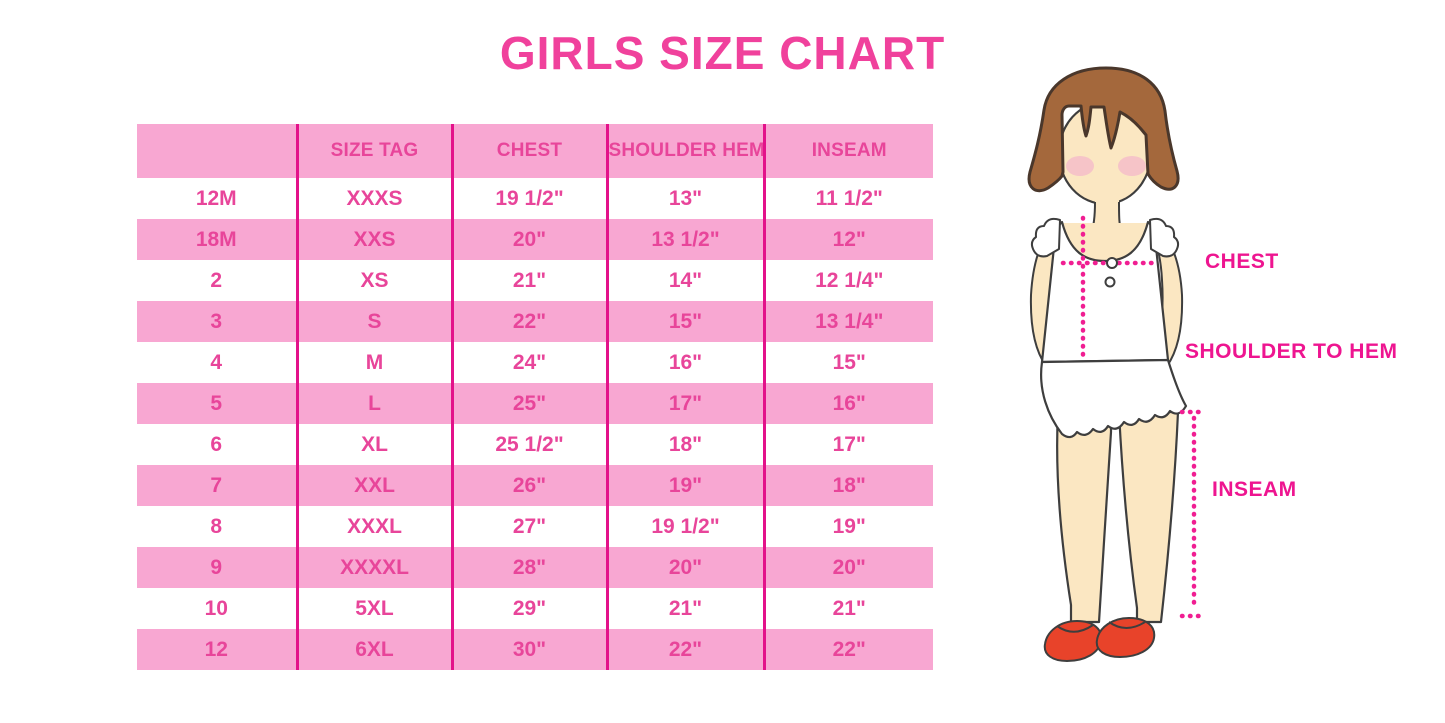  Describe the element at coordinates (217, 362) in the screenshot. I see `table-cell: 4` at that location.